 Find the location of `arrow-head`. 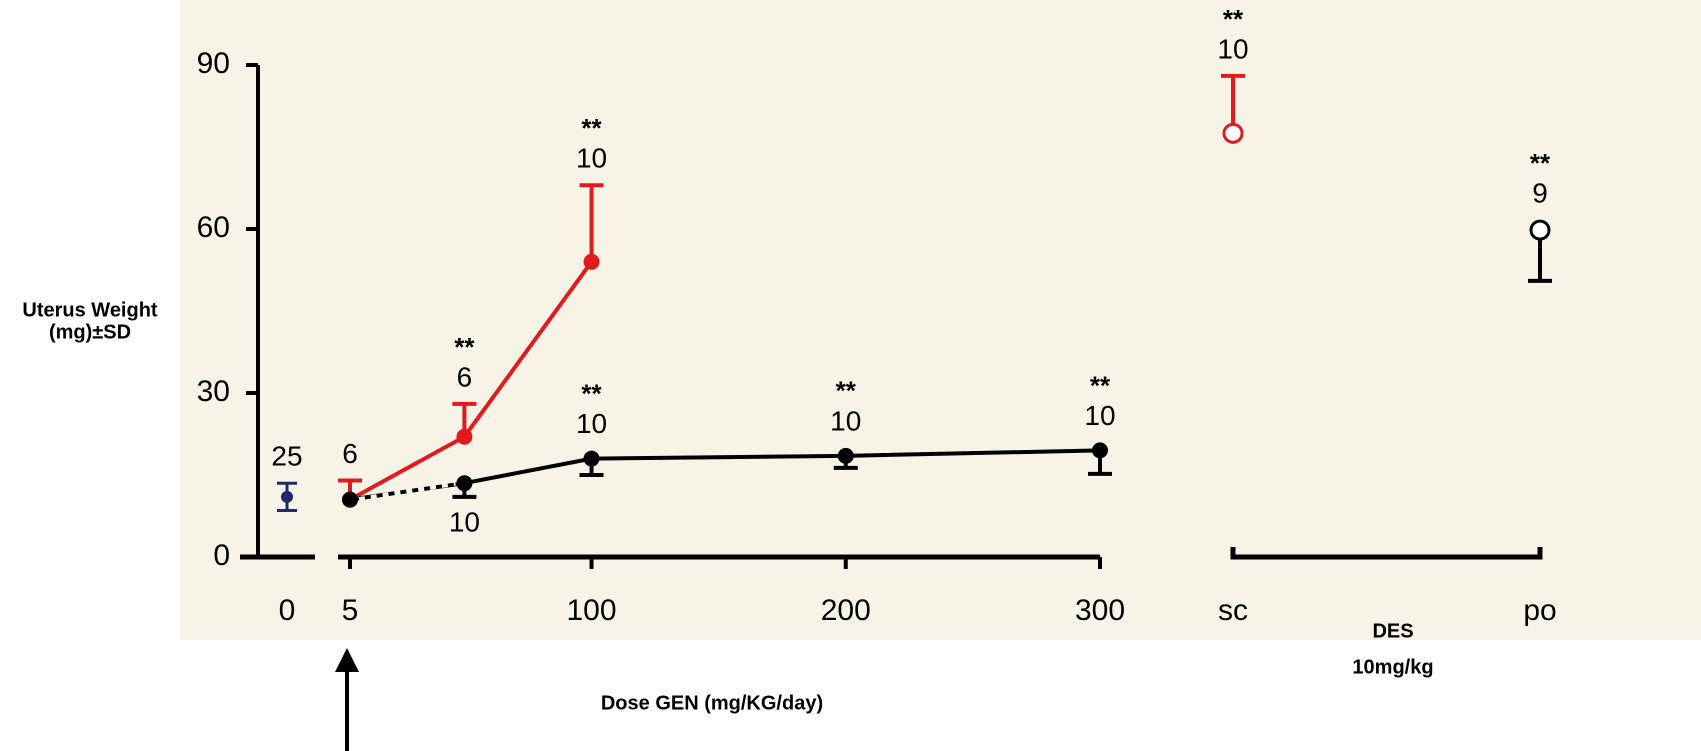

arrow-head is located at coordinates (347, 660).